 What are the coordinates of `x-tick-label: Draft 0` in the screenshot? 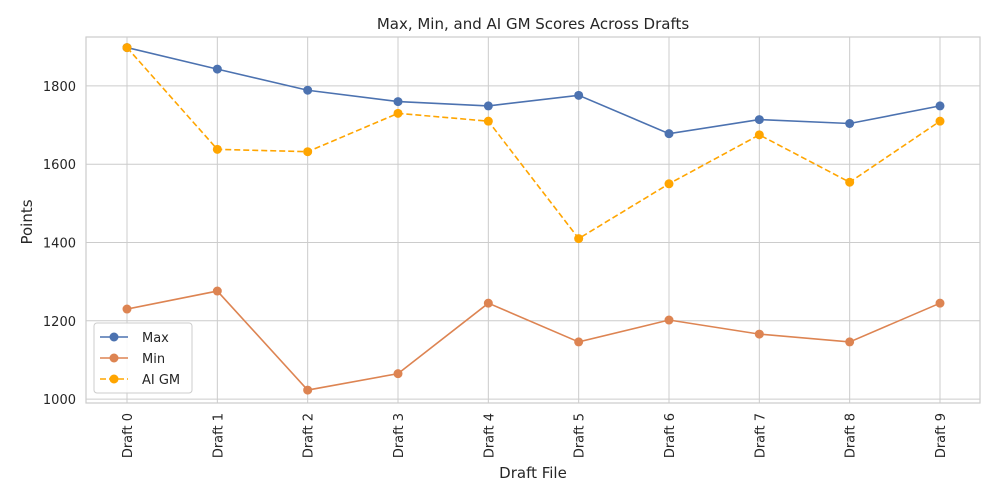 It's located at (128, 435).